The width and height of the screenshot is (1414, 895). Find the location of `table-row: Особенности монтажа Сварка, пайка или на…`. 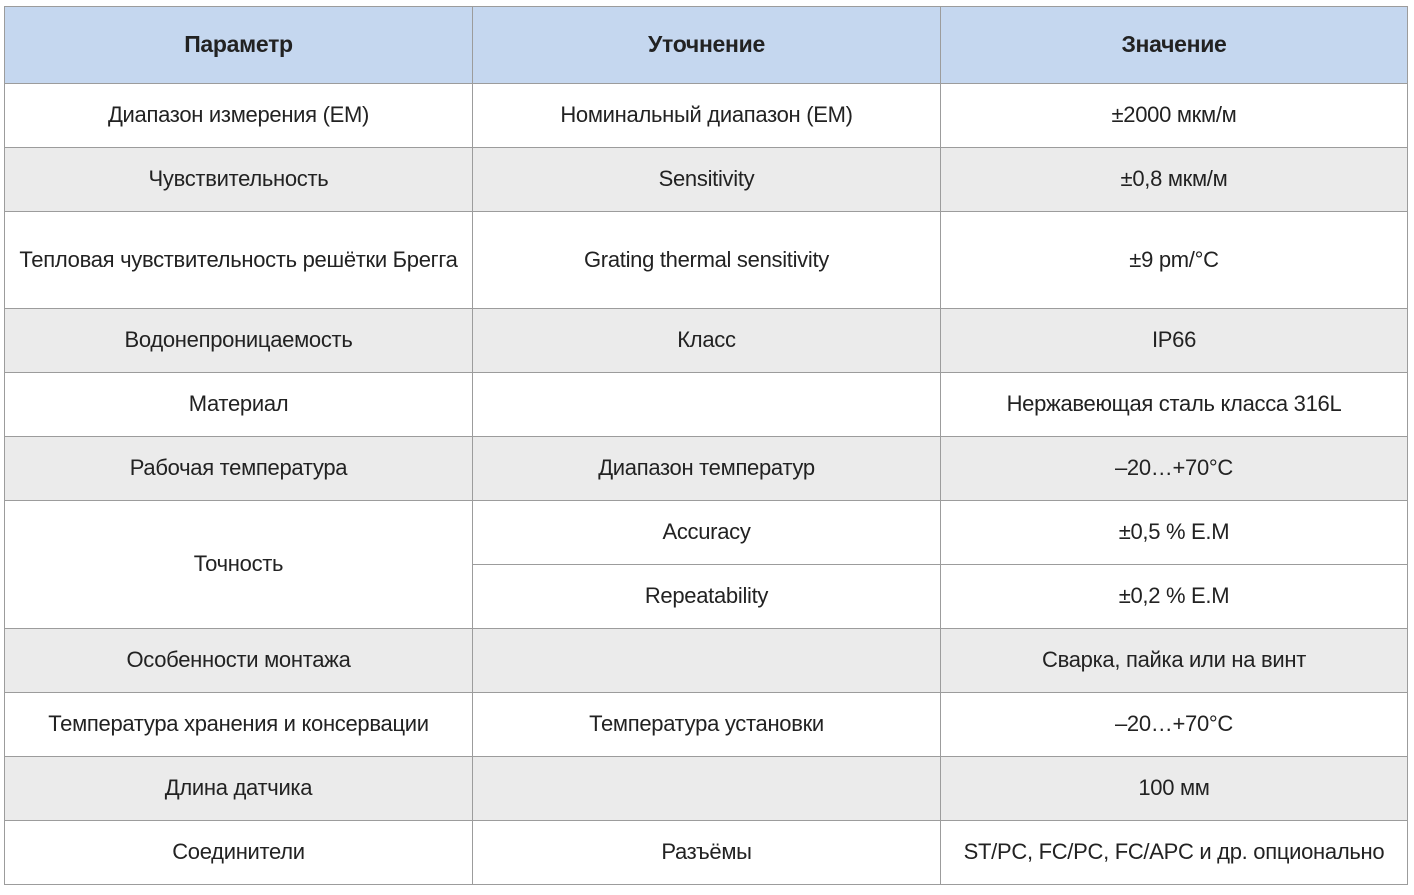

table-row: Особенности монтажа Сварка, пайка или на… is located at coordinates (706, 660).